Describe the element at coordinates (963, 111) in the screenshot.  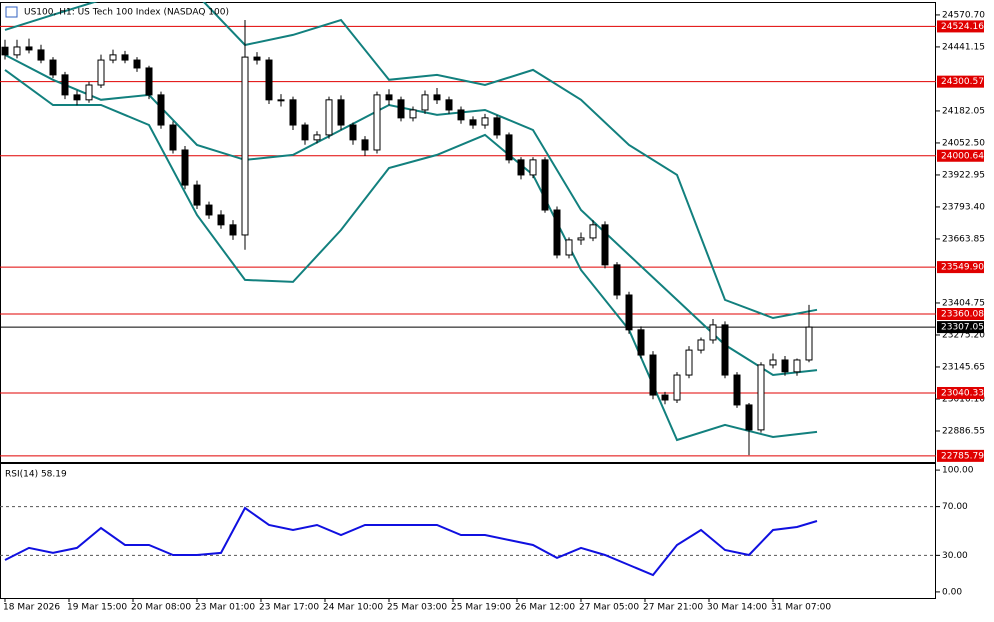
I see `y-tick-label: 24182.05` at that location.